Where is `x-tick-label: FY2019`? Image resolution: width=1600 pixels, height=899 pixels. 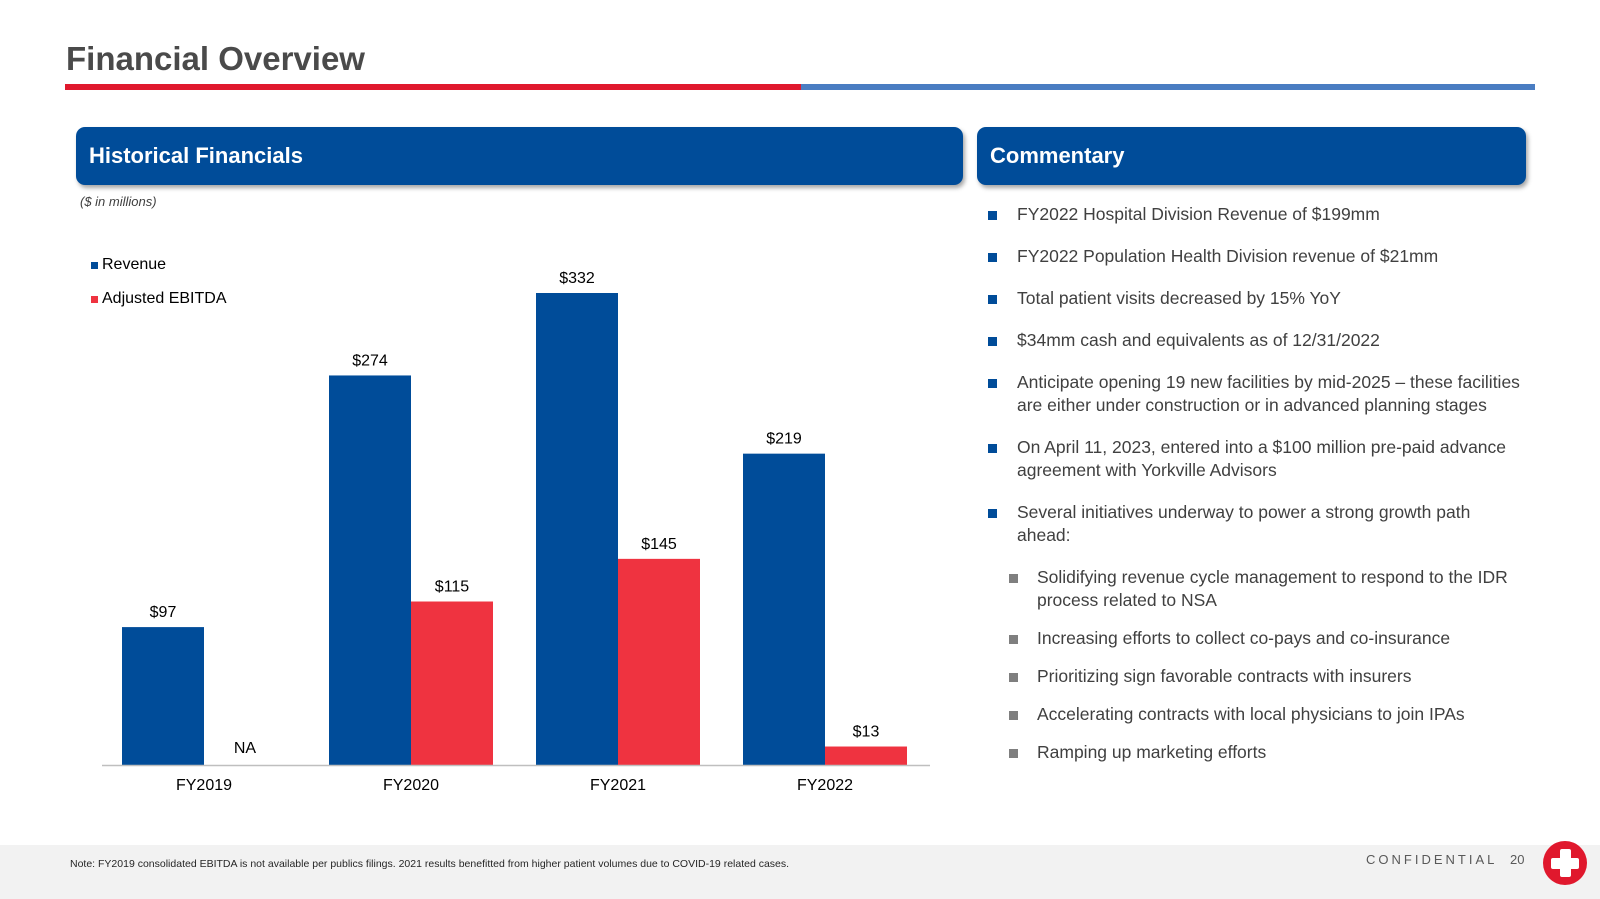 x-tick-label: FY2019 is located at coordinates (204, 785).